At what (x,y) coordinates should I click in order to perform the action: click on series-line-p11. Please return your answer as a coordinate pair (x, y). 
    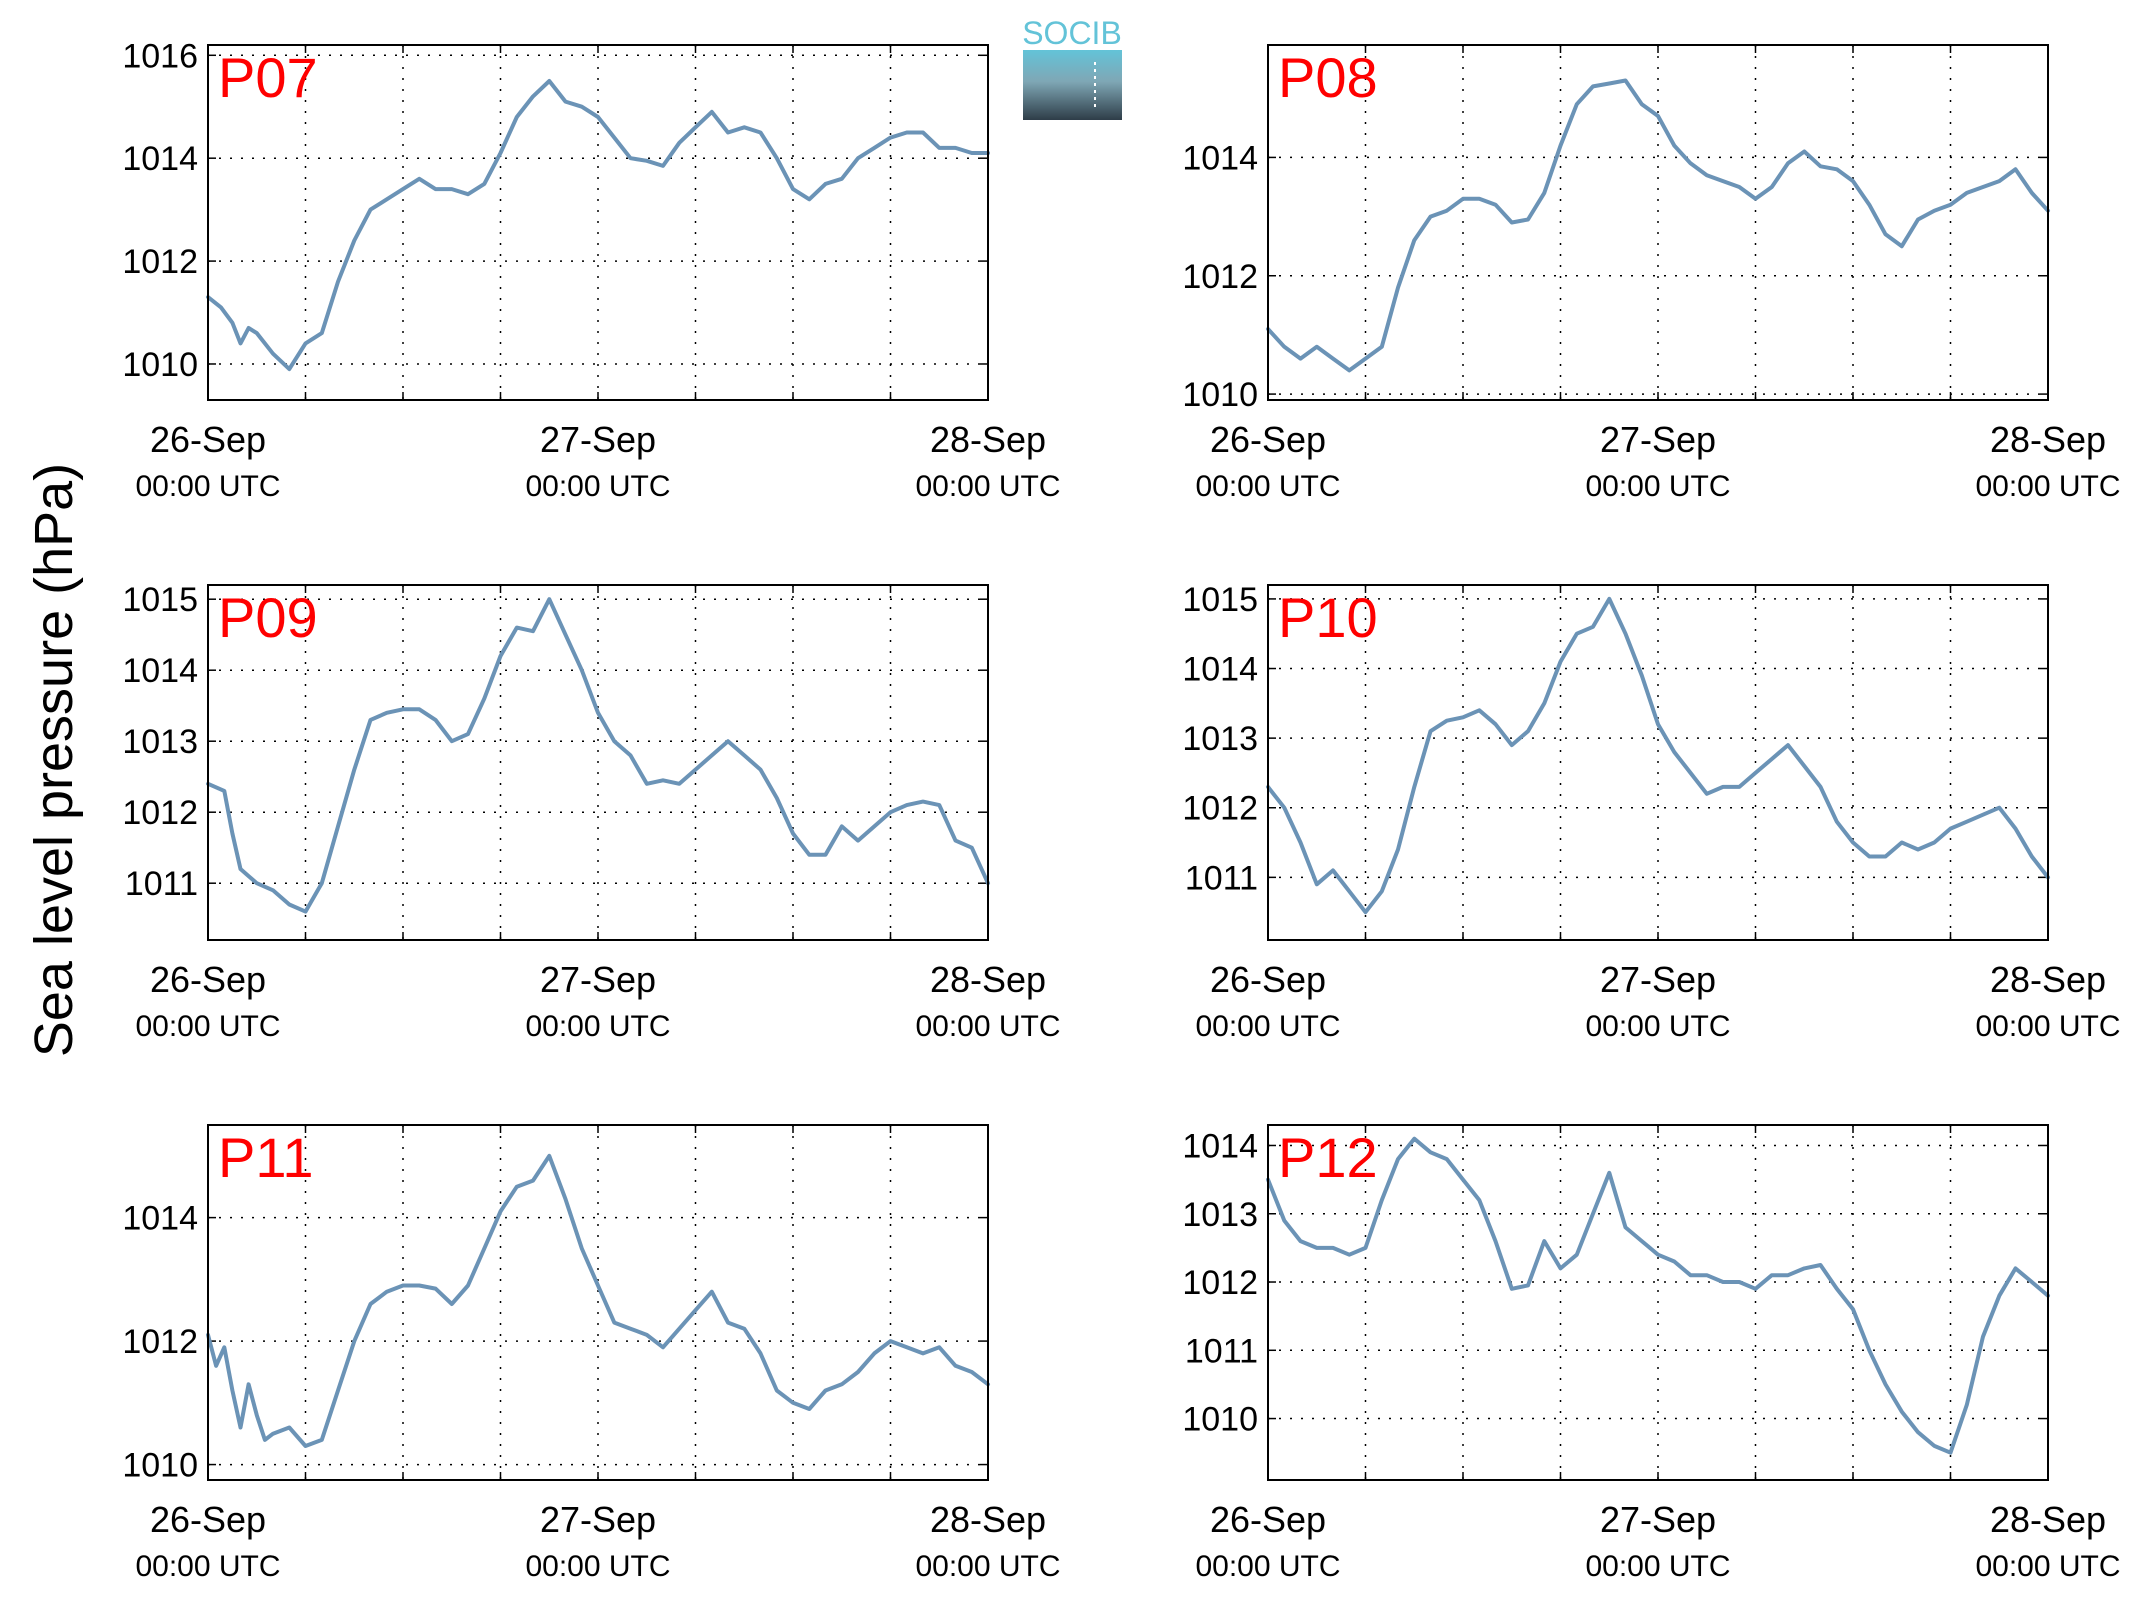
    Looking at the image, I should click on (598, 1300).